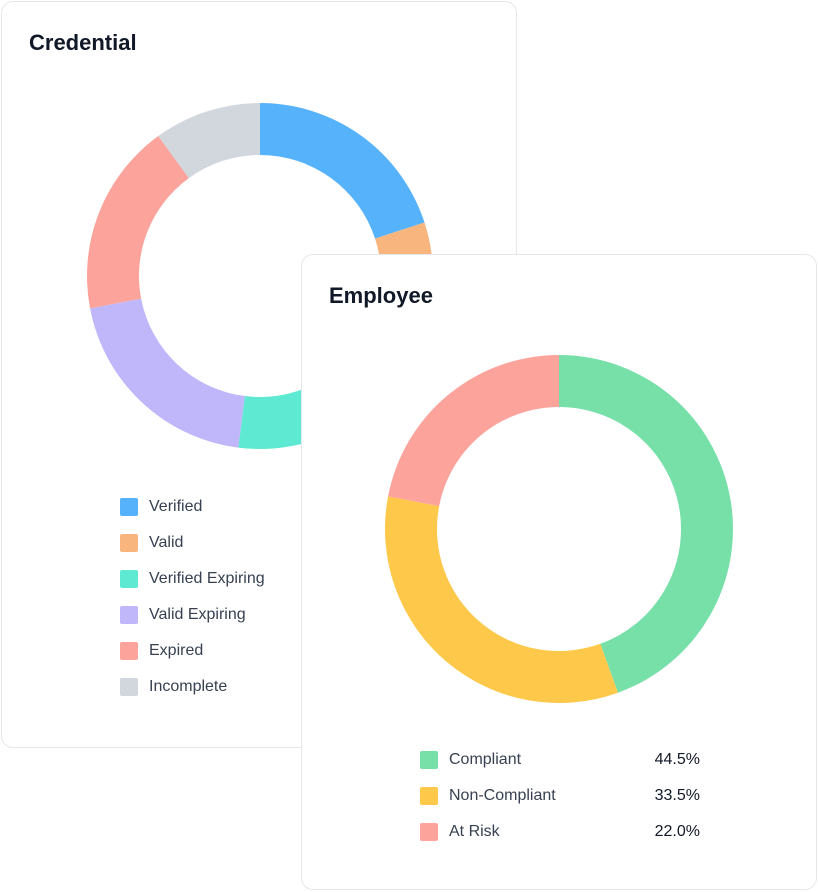 This screenshot has height=892, width=818. Describe the element at coordinates (381, 295) in the screenshot. I see `employee-title: Employee` at that location.